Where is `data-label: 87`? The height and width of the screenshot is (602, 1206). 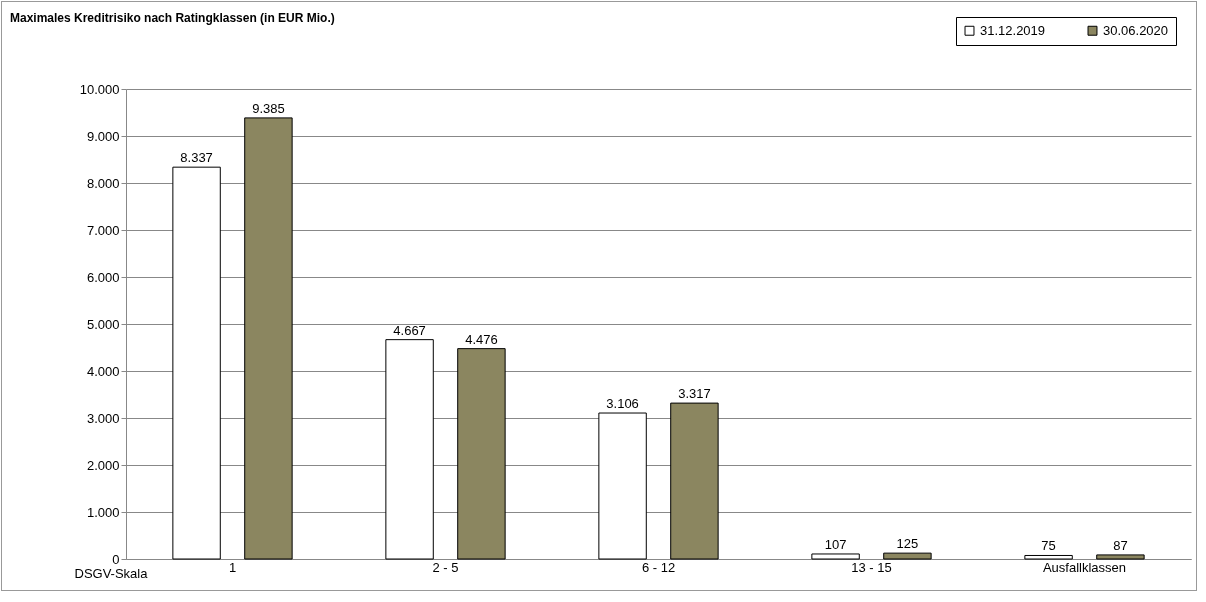
data-label: 87 is located at coordinates (1120, 545).